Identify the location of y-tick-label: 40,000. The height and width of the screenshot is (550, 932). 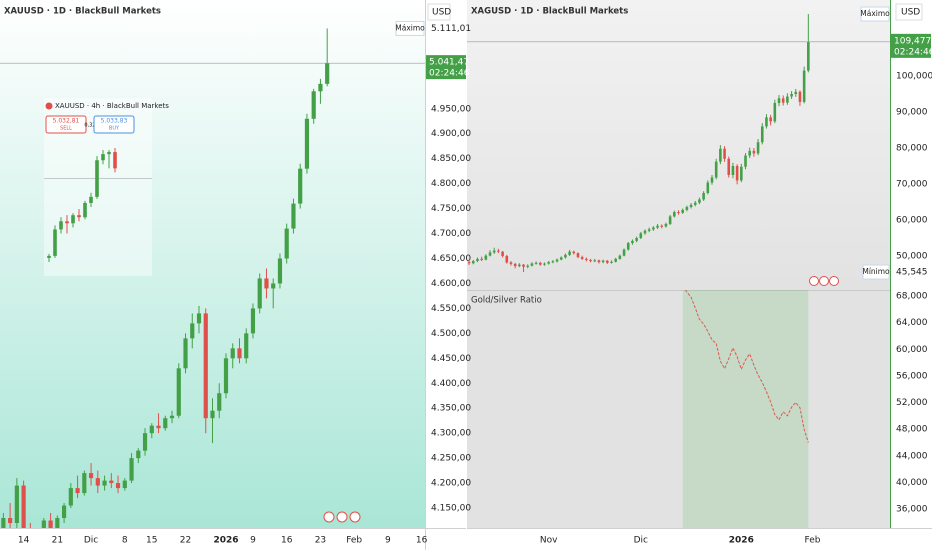
(912, 483).